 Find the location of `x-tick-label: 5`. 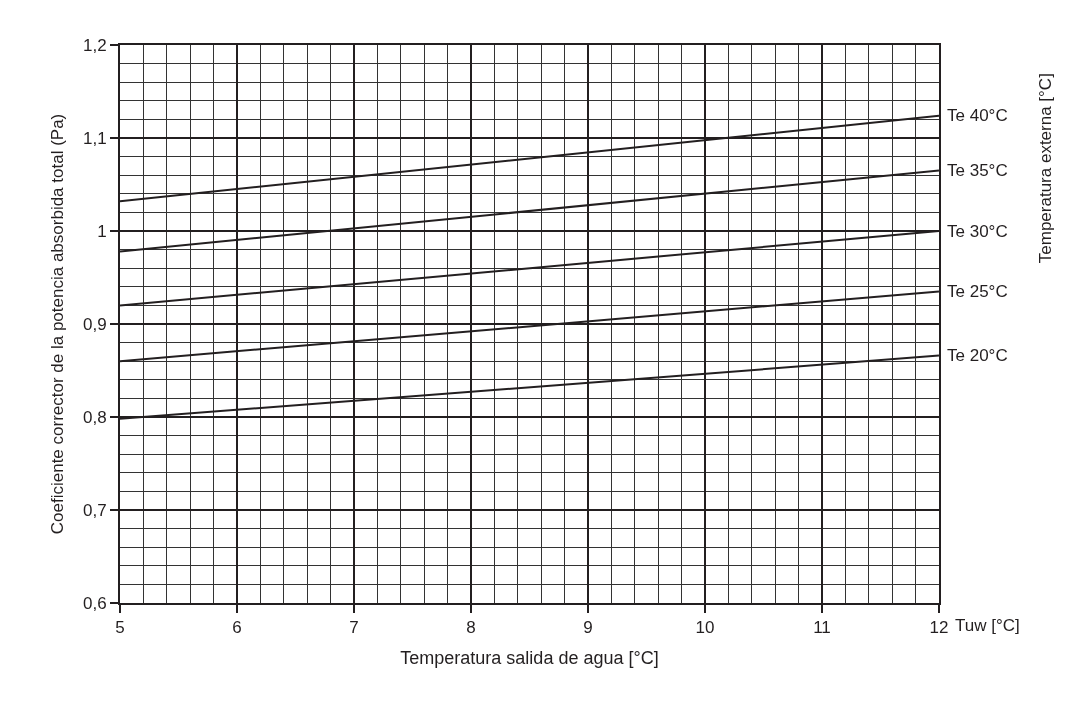

x-tick-label: 5 is located at coordinates (120, 628).